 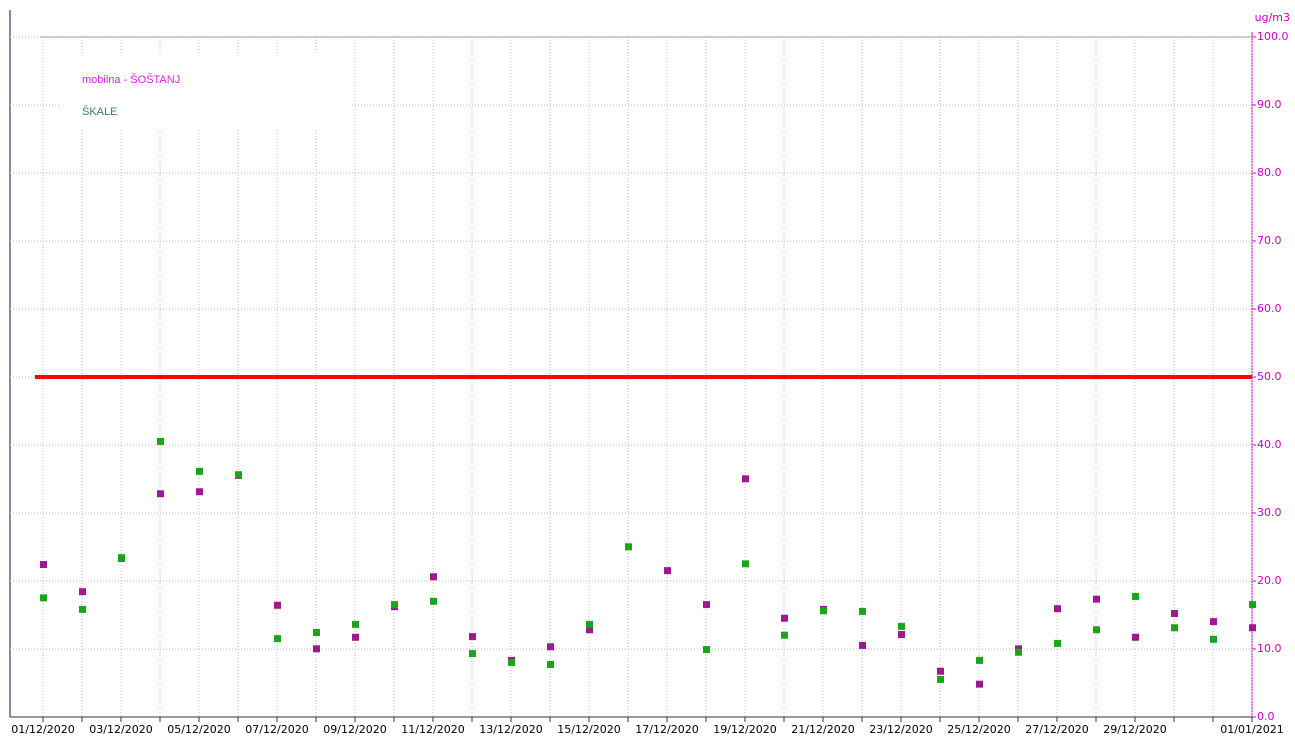 What do you see at coordinates (1269, 444) in the screenshot?
I see `y-tick-label: 40.0` at bounding box center [1269, 444].